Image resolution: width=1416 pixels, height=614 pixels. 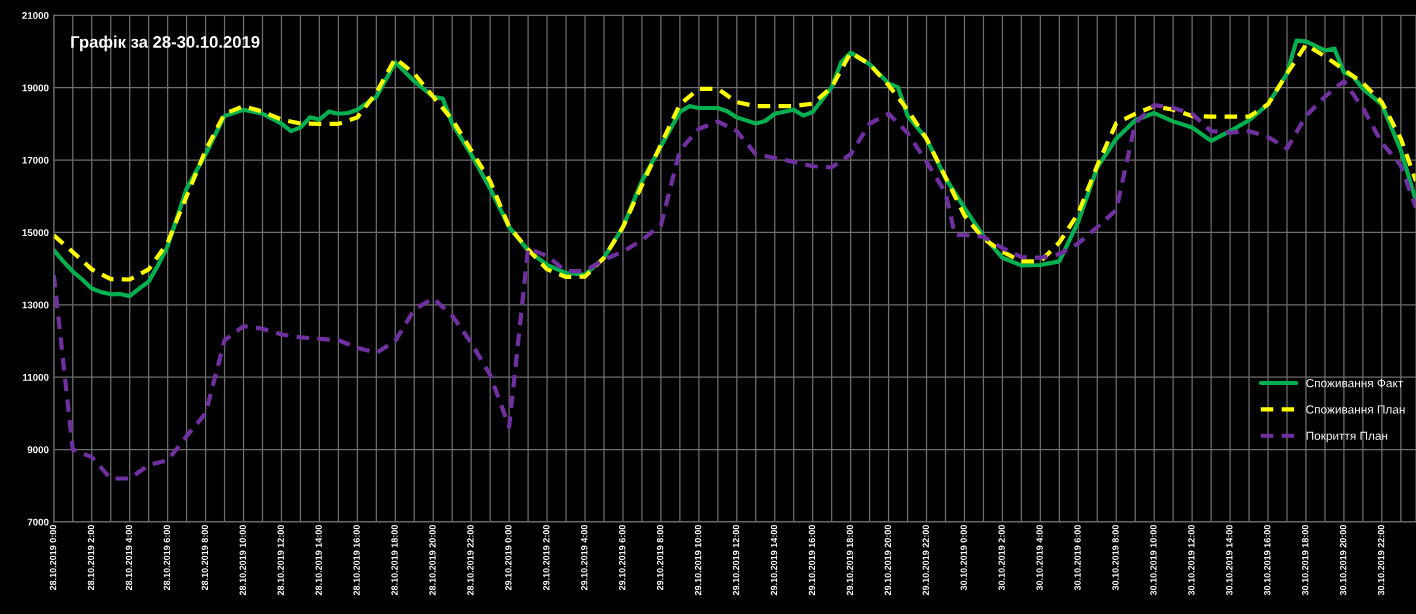 I want to click on x-tick-label: 29.10.2019 0:00, so click(x=508, y=558).